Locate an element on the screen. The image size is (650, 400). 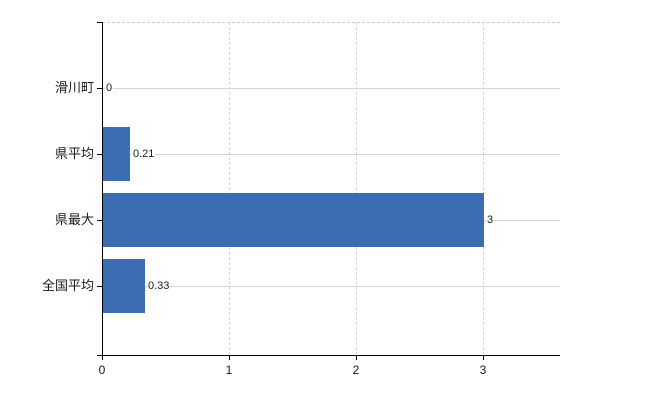
x-tick-label: 1 is located at coordinates (229, 370).